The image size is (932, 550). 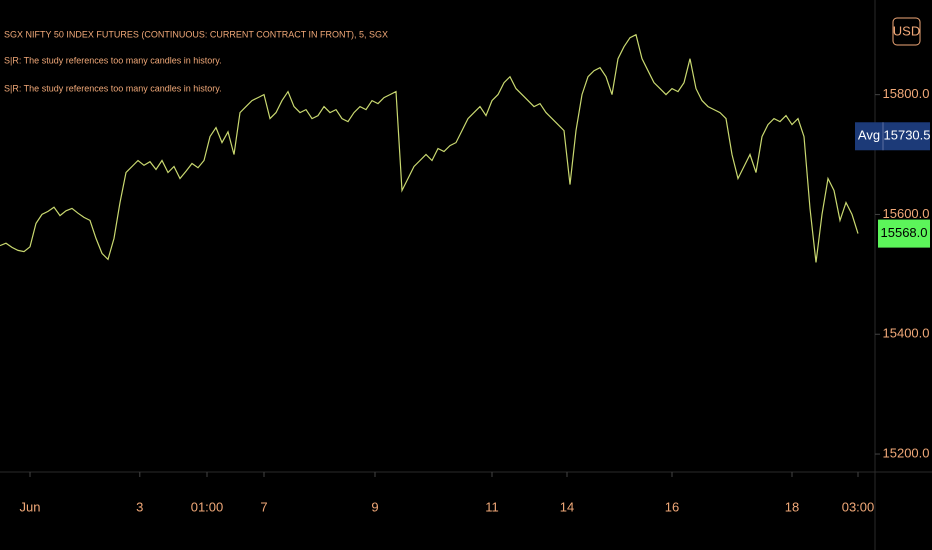 What do you see at coordinates (672, 506) in the screenshot?
I see `x-tick-label: 16` at bounding box center [672, 506].